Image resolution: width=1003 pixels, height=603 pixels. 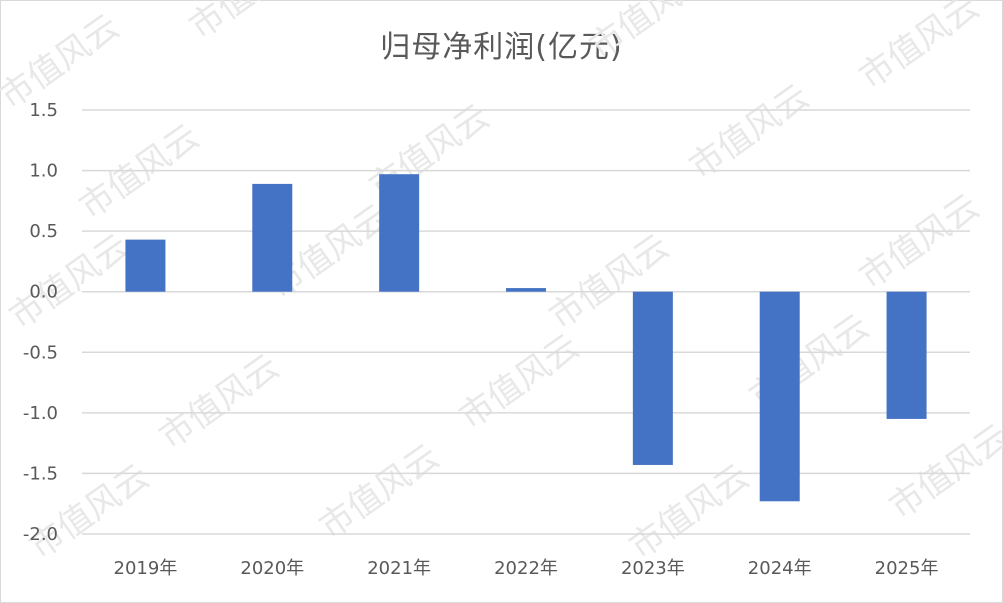 I want to click on y-tick-label: -1.0, so click(x=40, y=413).